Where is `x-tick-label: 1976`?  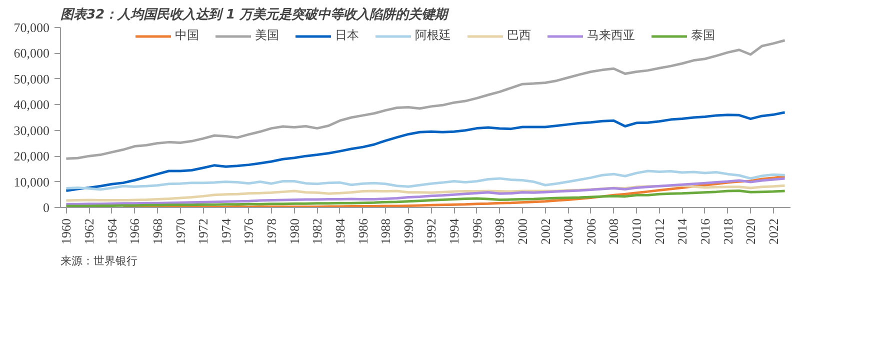
x-tick-label: 1976 is located at coordinates (248, 231).